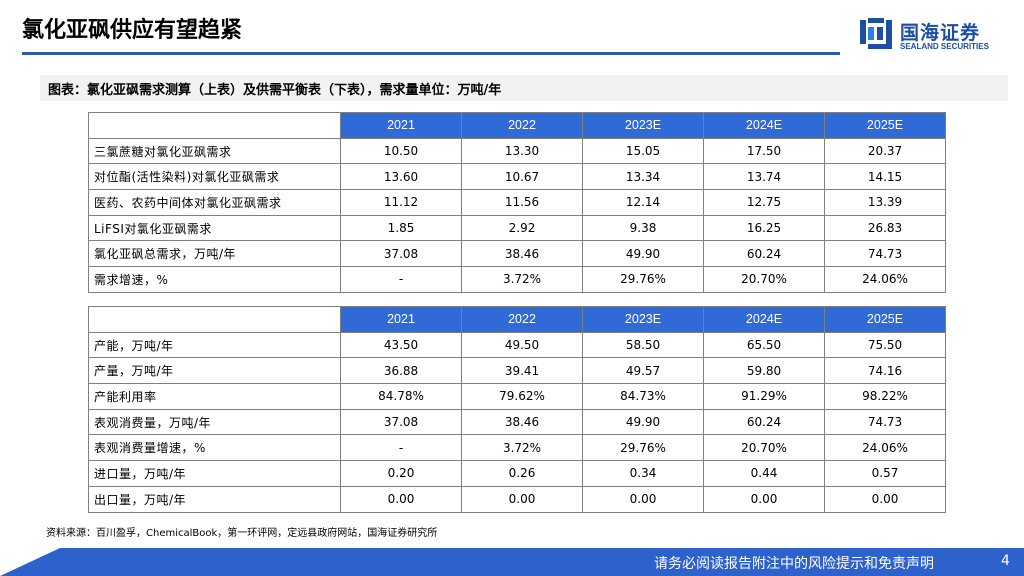  Describe the element at coordinates (401, 125) in the screenshot. I see `column-header: 2021` at that location.